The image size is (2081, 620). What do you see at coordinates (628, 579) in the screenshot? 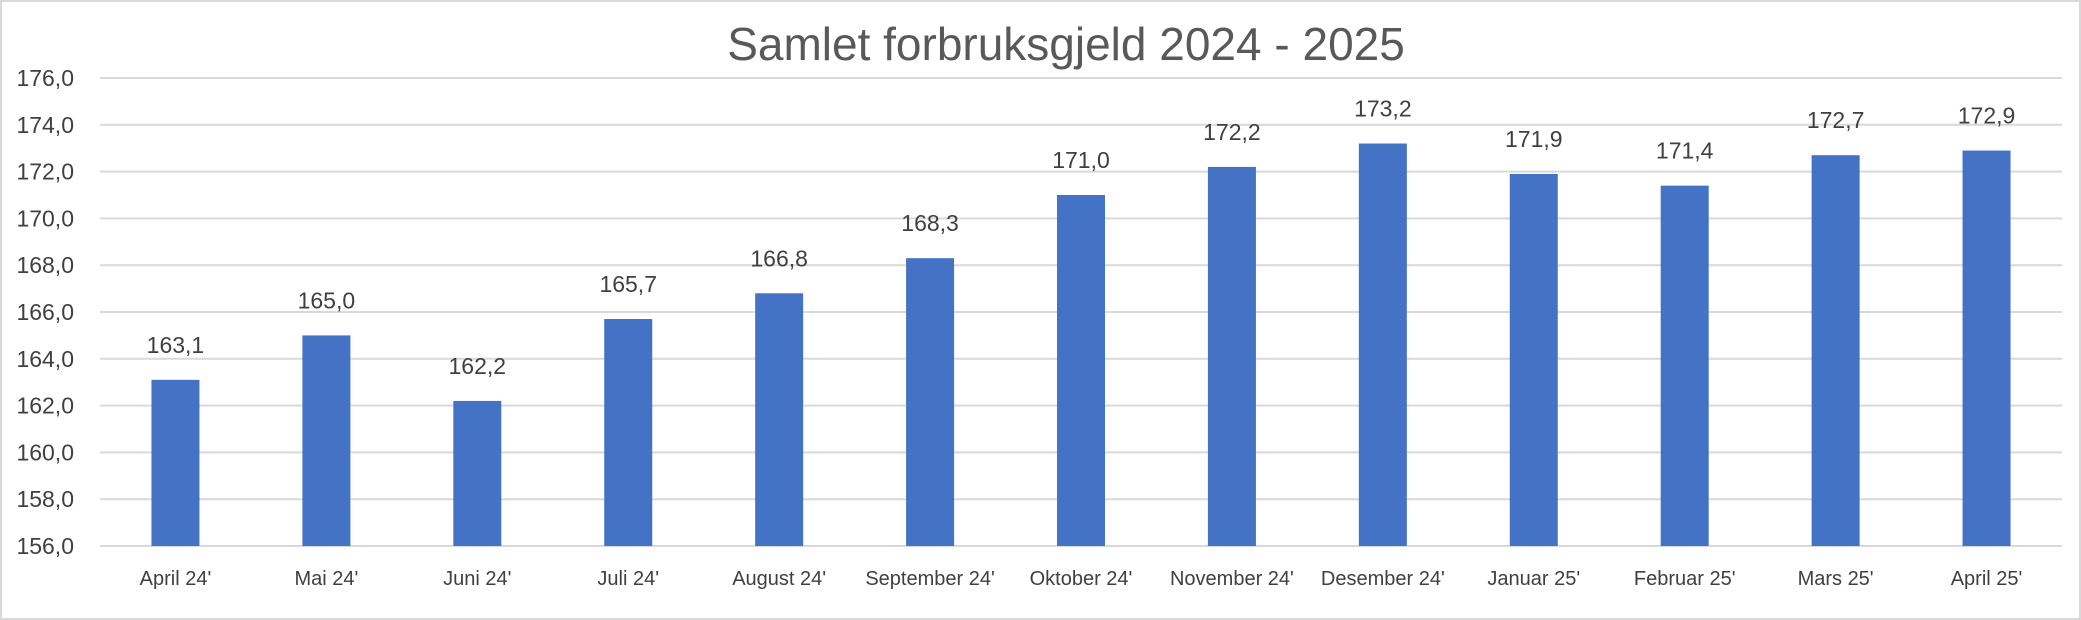
I see `x-tick-label: Juli 24'` at bounding box center [628, 579].